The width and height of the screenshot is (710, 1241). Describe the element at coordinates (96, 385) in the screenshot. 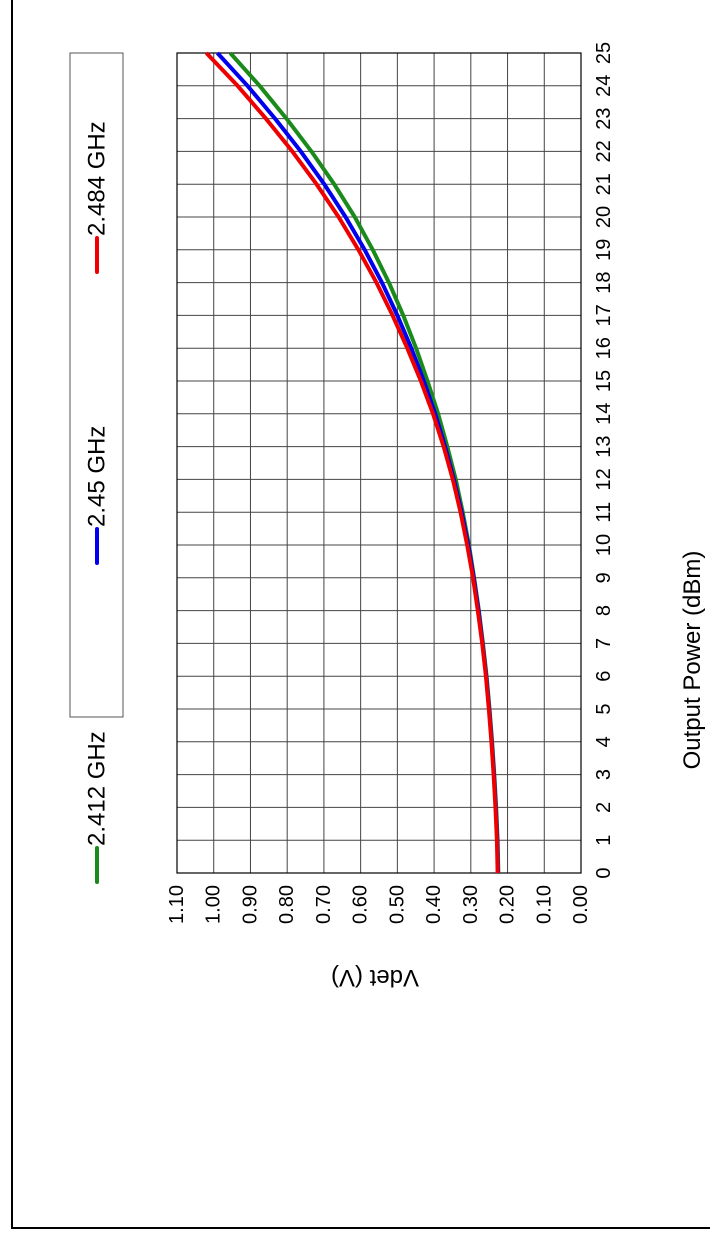

I see `legend-box` at that location.